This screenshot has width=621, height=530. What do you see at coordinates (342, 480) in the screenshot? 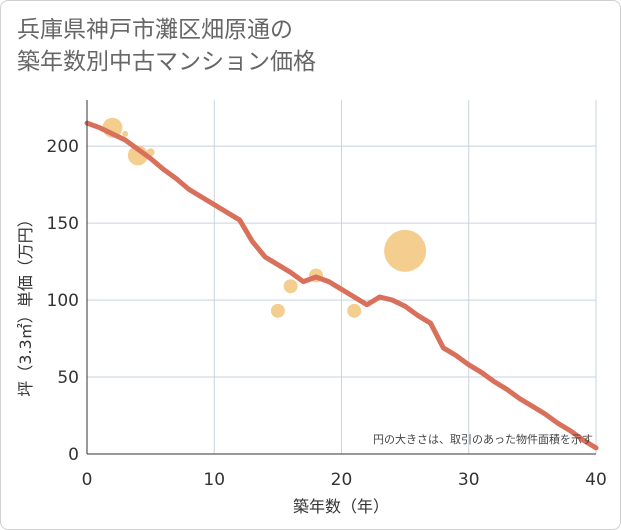
I see `x-tick-label: 20` at bounding box center [342, 480].